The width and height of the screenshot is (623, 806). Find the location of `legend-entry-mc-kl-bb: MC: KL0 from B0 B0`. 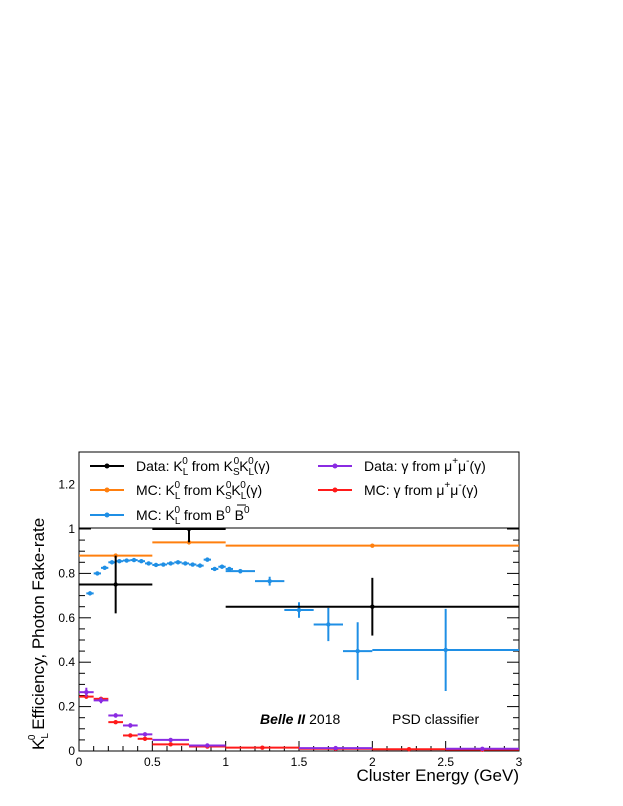

legend-entry-mc-kl-bb: MC: KL0 from B0 B0 is located at coordinates (170, 515).